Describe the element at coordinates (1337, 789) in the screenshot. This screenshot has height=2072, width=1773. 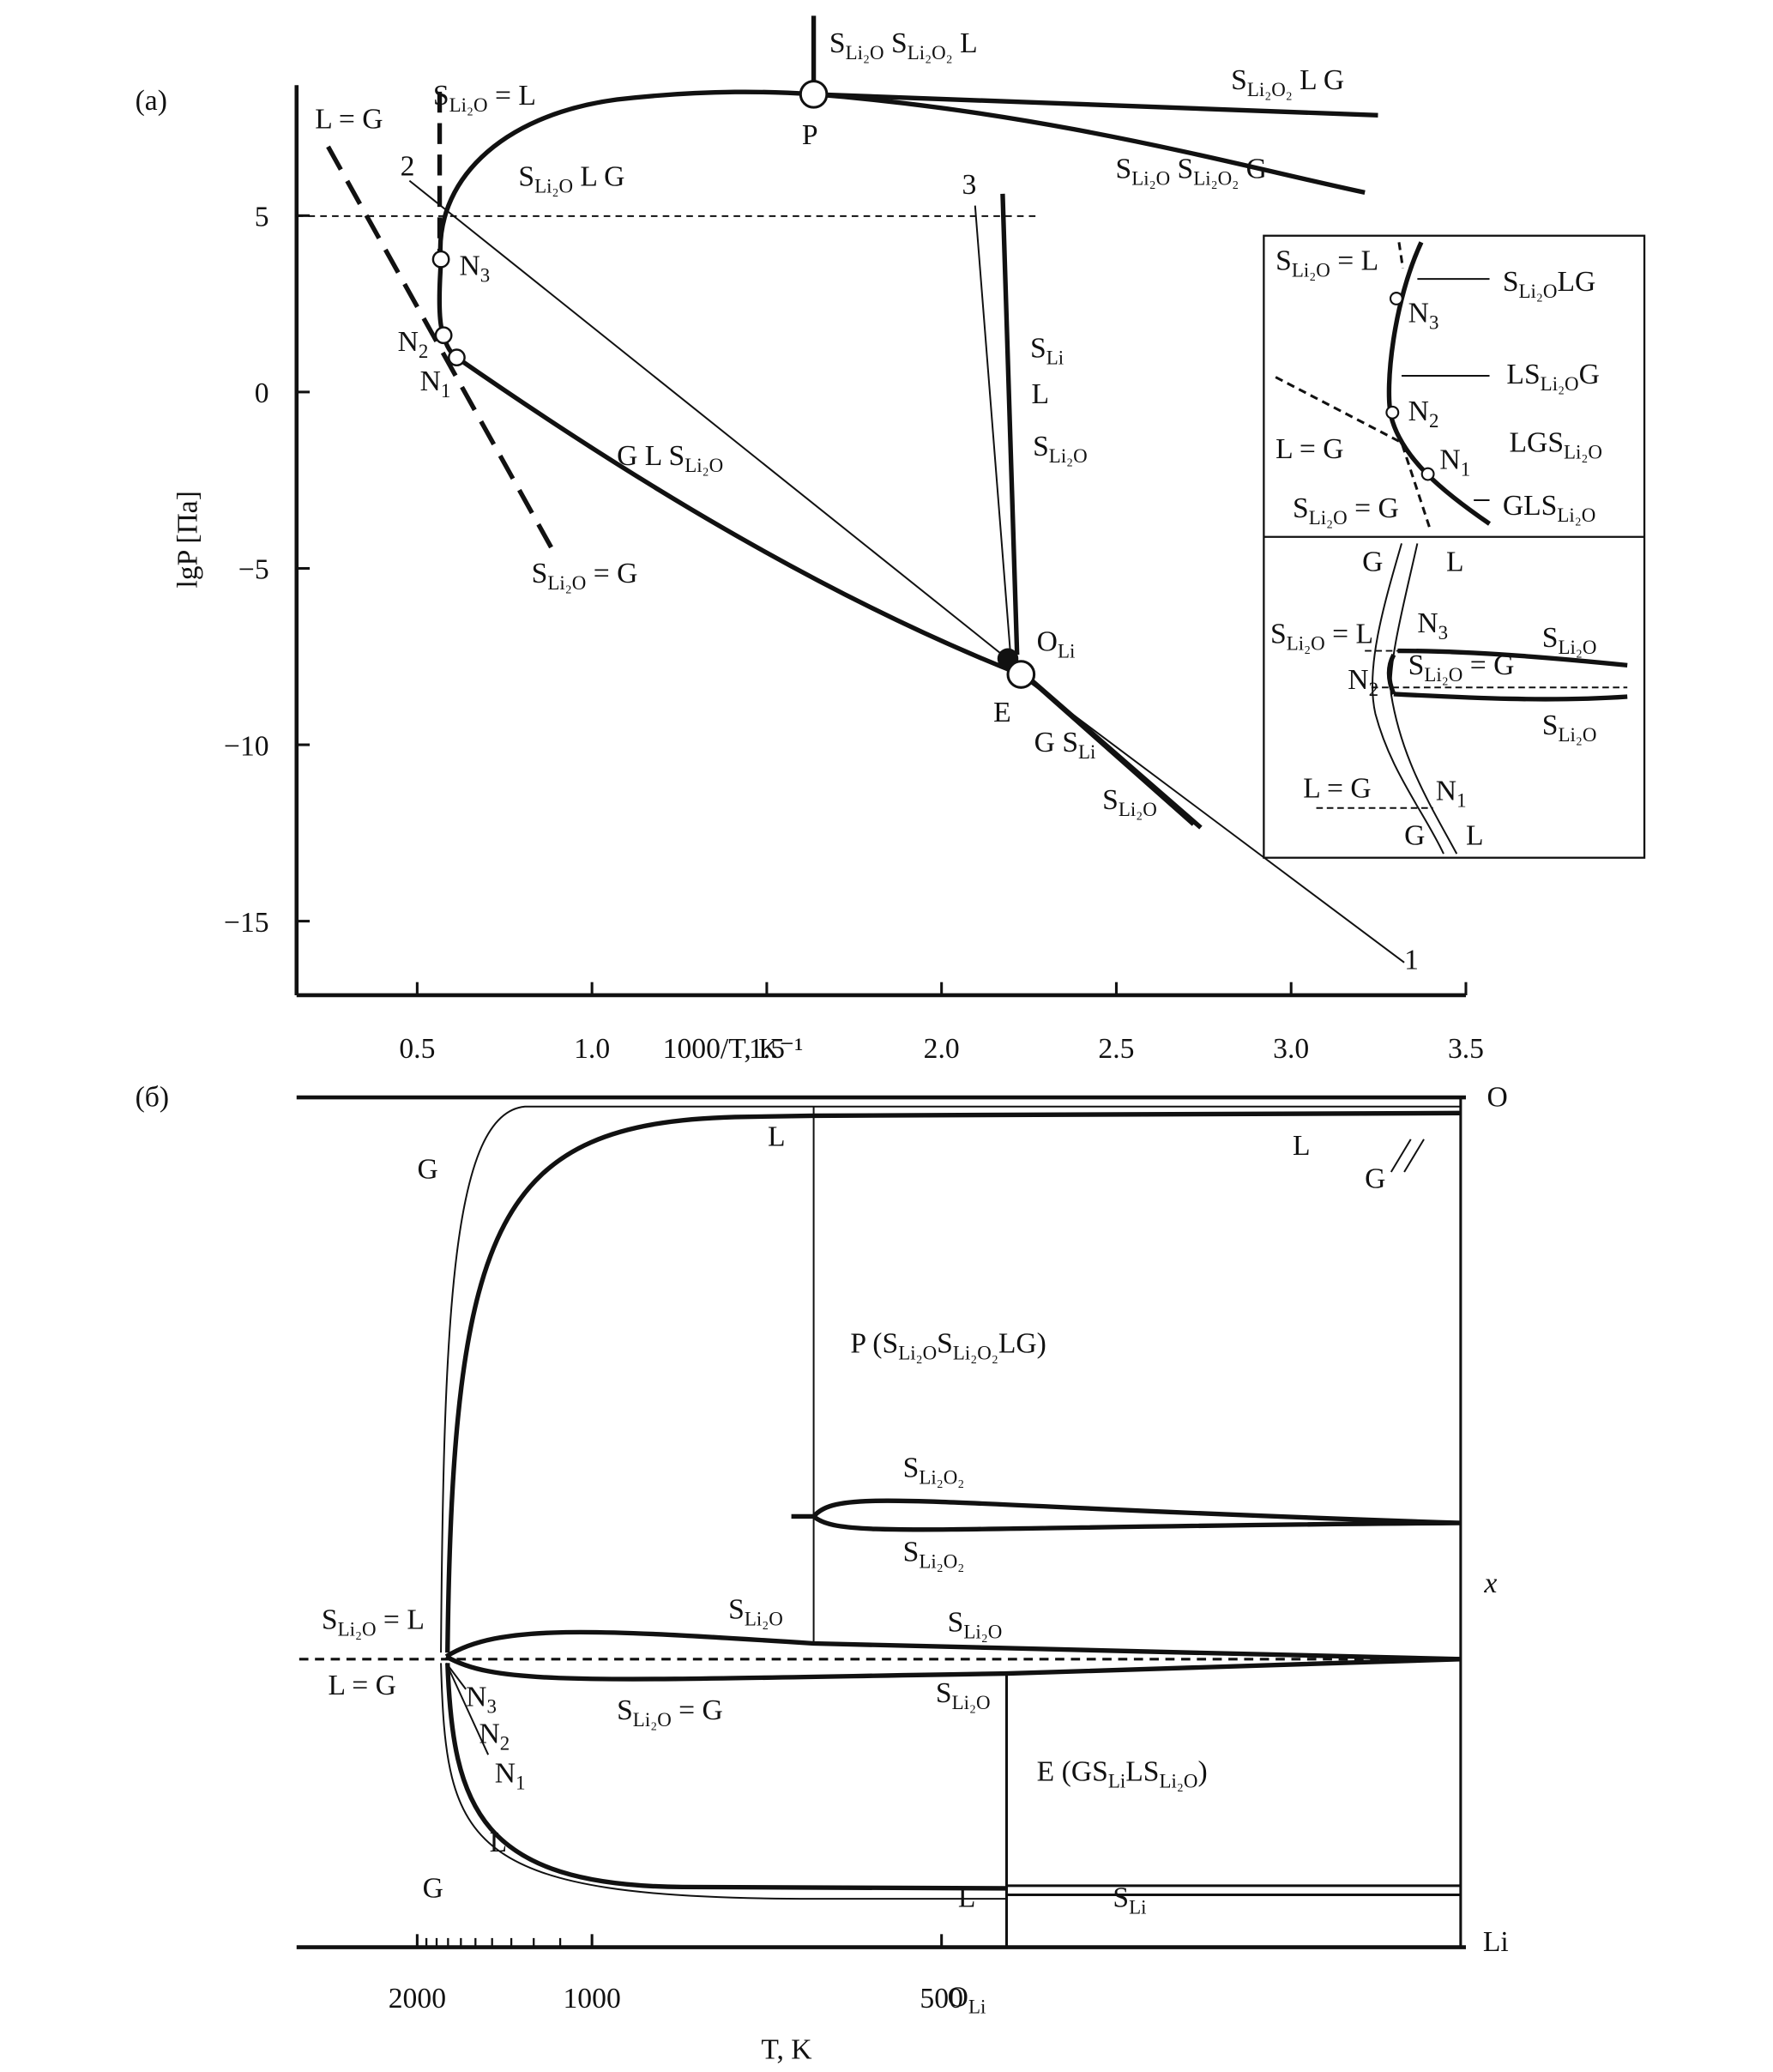
I see `text-part: L = G` at that location.